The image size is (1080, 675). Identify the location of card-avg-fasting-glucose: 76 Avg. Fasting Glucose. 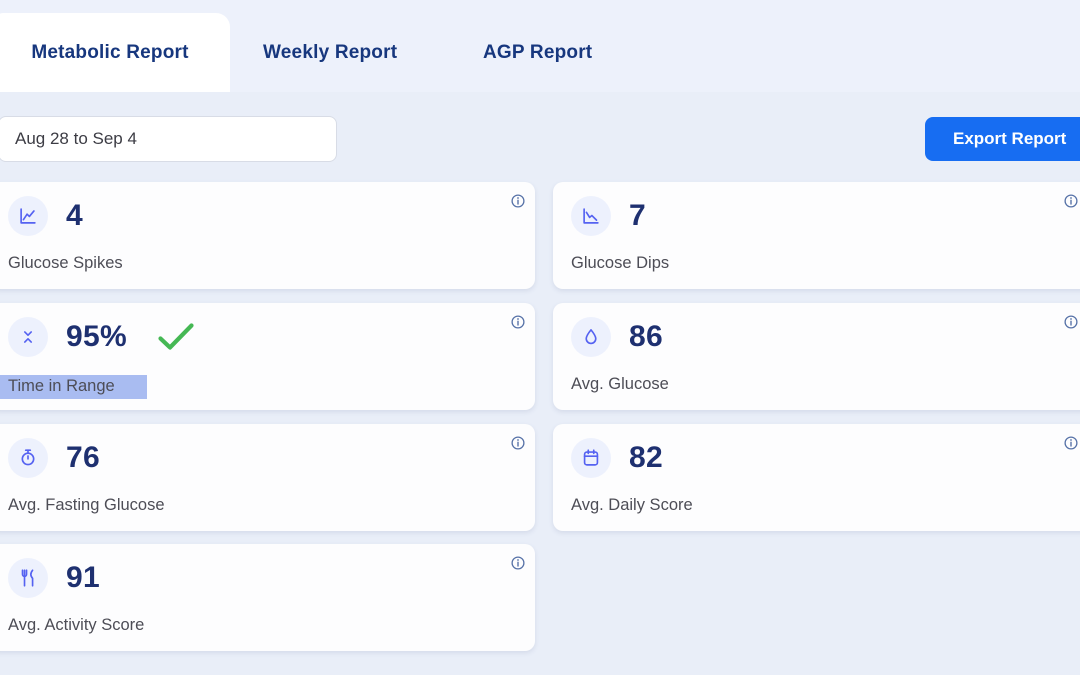
(267, 477).